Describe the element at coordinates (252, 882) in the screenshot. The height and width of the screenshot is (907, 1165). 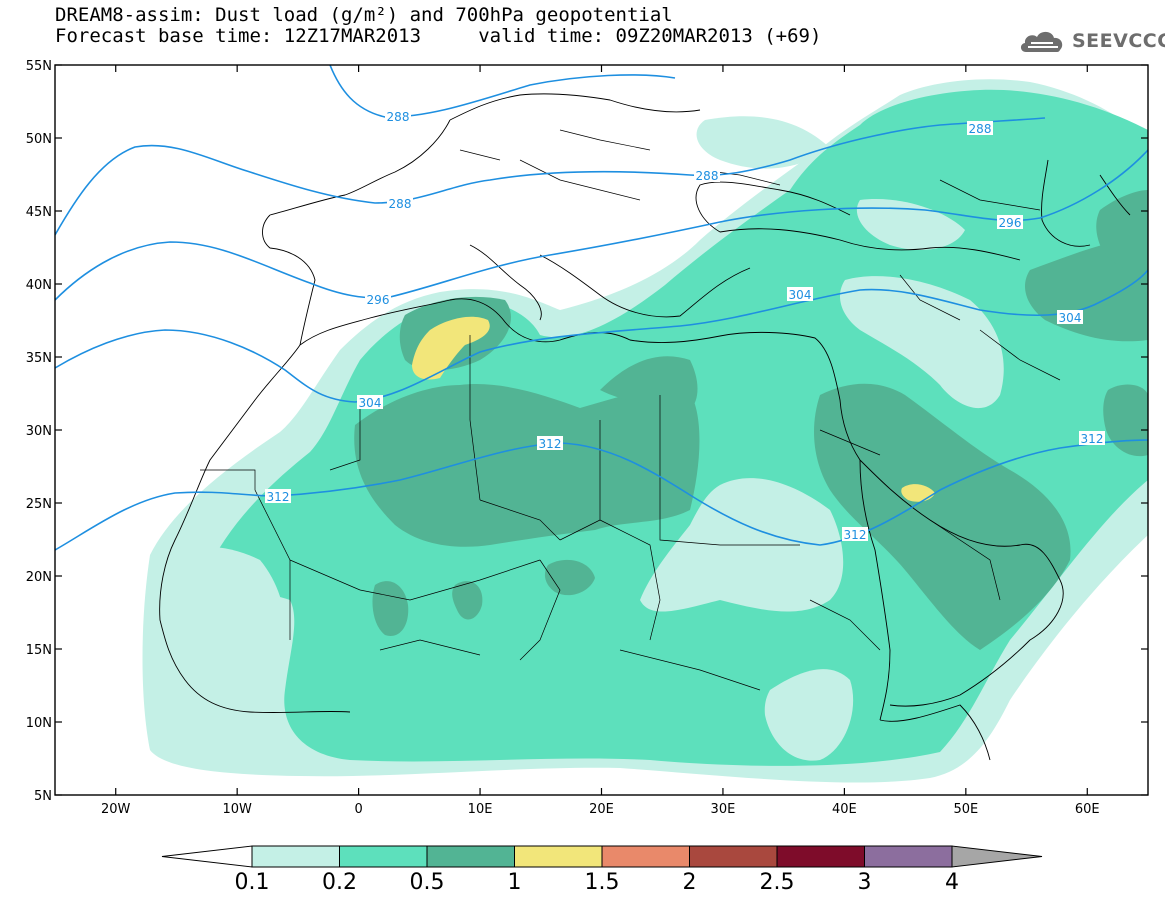
I see `colorbar-label: 0.1` at that location.